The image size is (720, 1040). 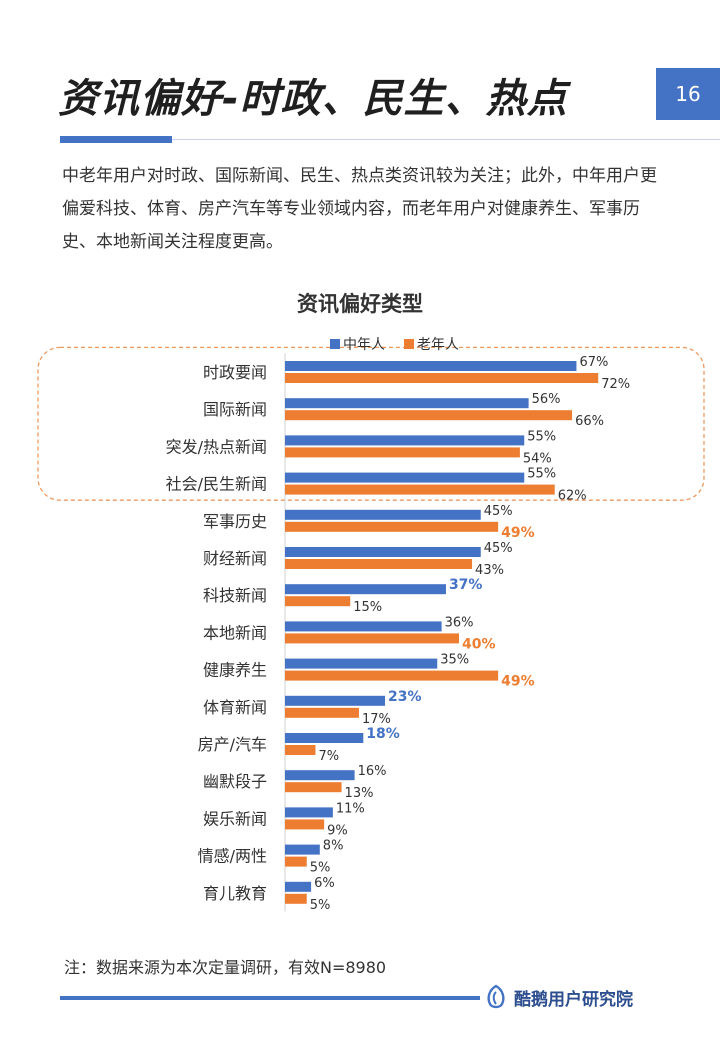 I want to click on page-title: 资讯偏好-时政、民生、热点, so click(x=313, y=99).